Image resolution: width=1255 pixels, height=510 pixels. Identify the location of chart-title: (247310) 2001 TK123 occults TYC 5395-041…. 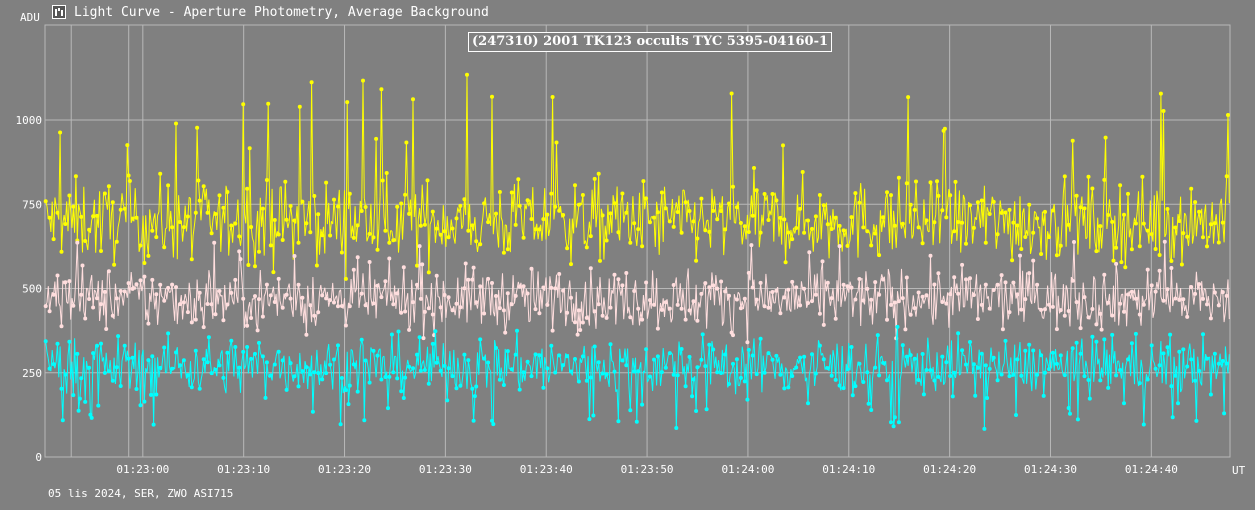
(650, 42).